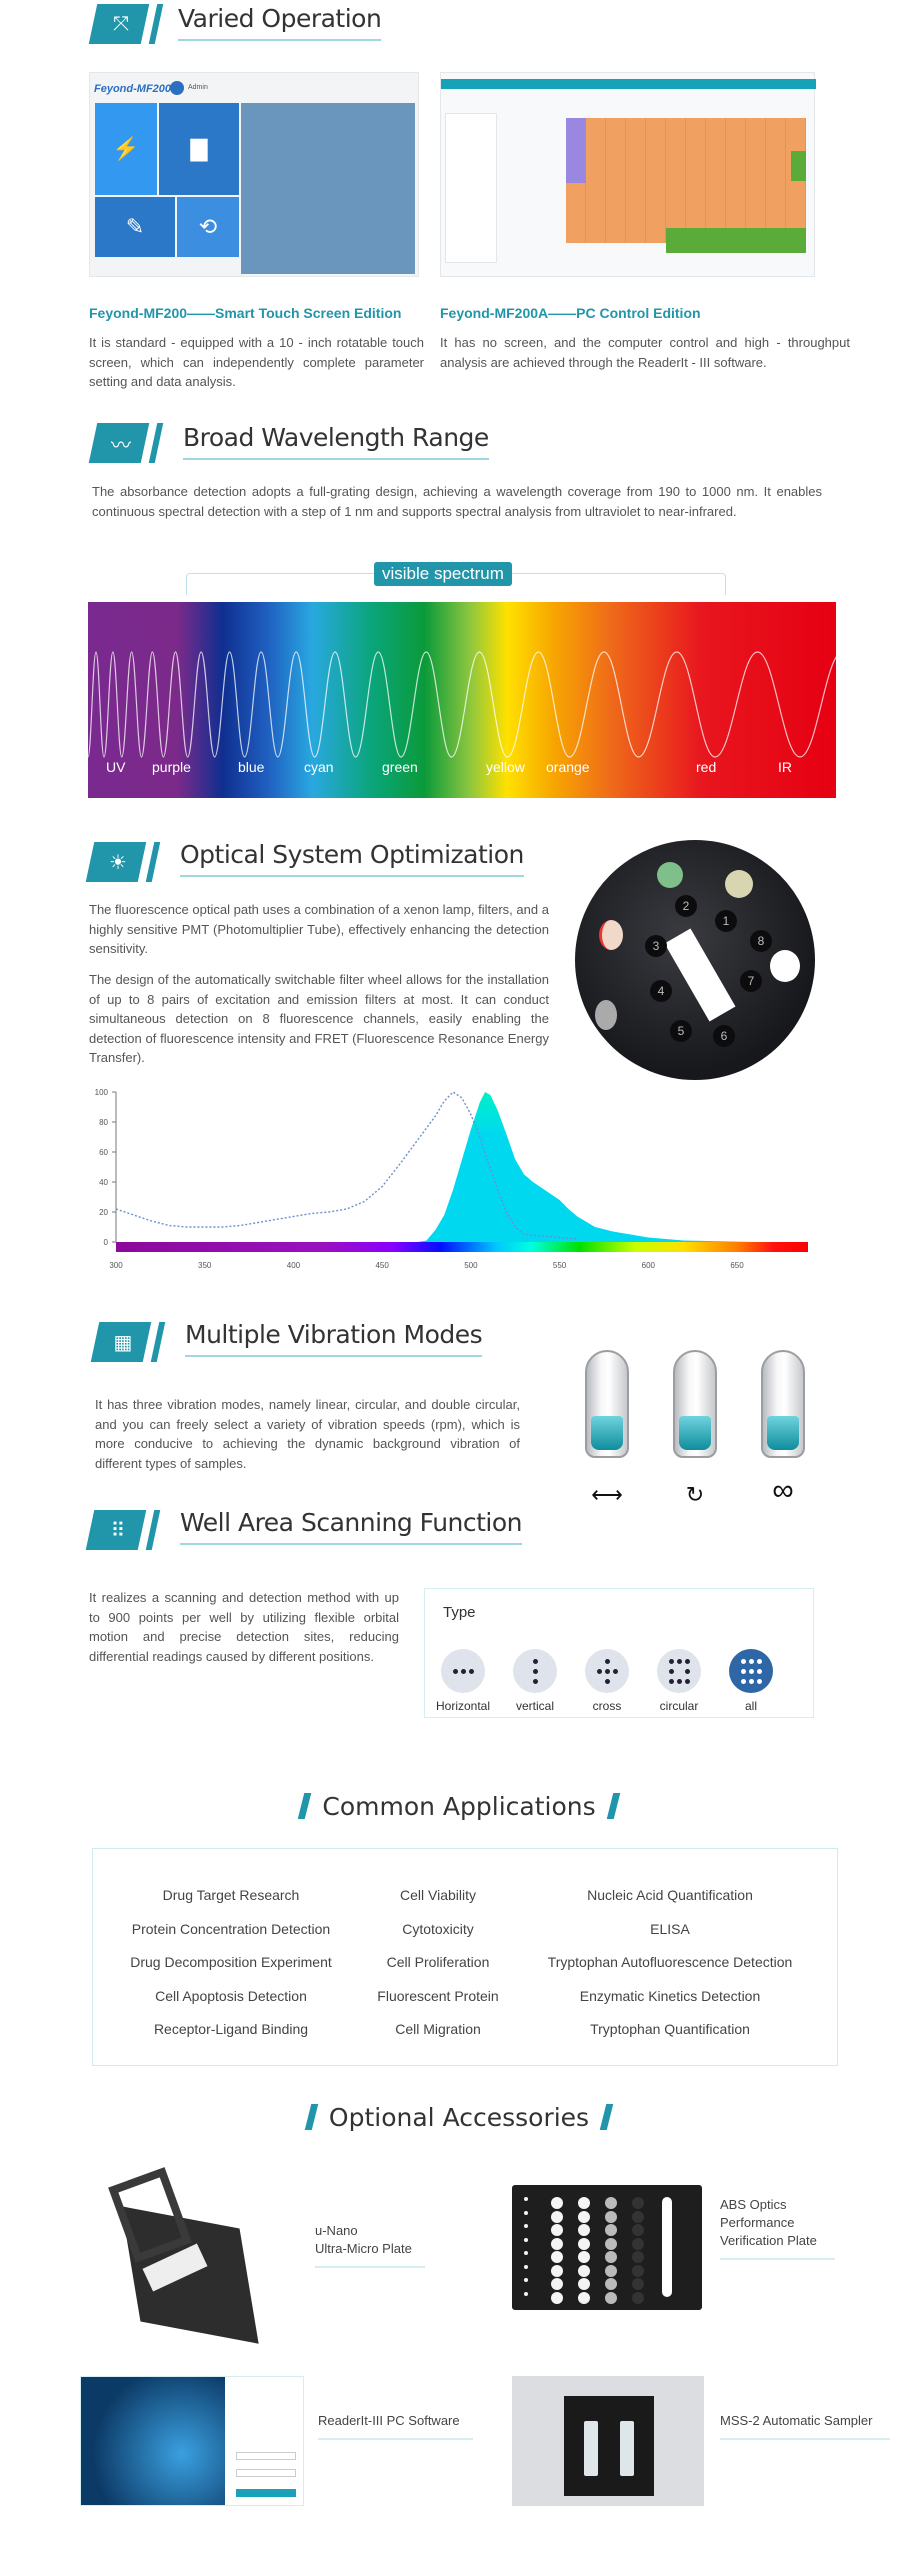  Describe the element at coordinates (706, 767) in the screenshot. I see `band-label: red` at that location.